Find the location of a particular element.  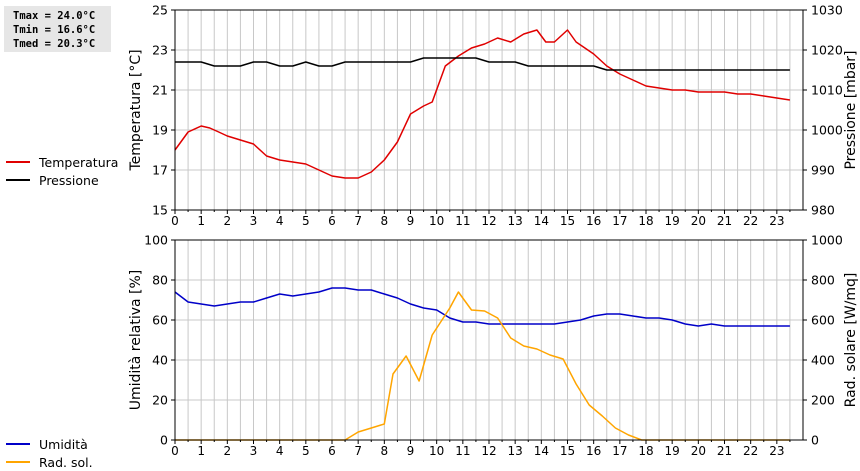

stat-tmed: Tmed = 20.3°C is located at coordinates (54, 44).